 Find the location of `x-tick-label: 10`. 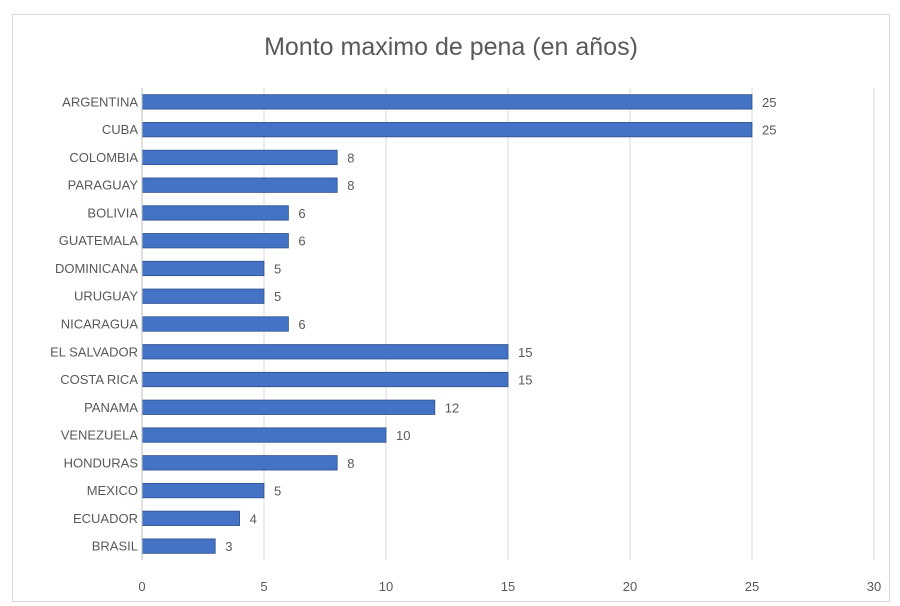

x-tick-label: 10 is located at coordinates (386, 586).